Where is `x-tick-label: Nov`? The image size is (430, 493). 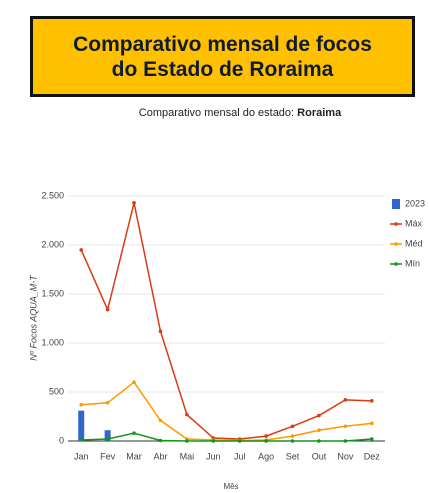 x-tick-label: Nov is located at coordinates (345, 456).